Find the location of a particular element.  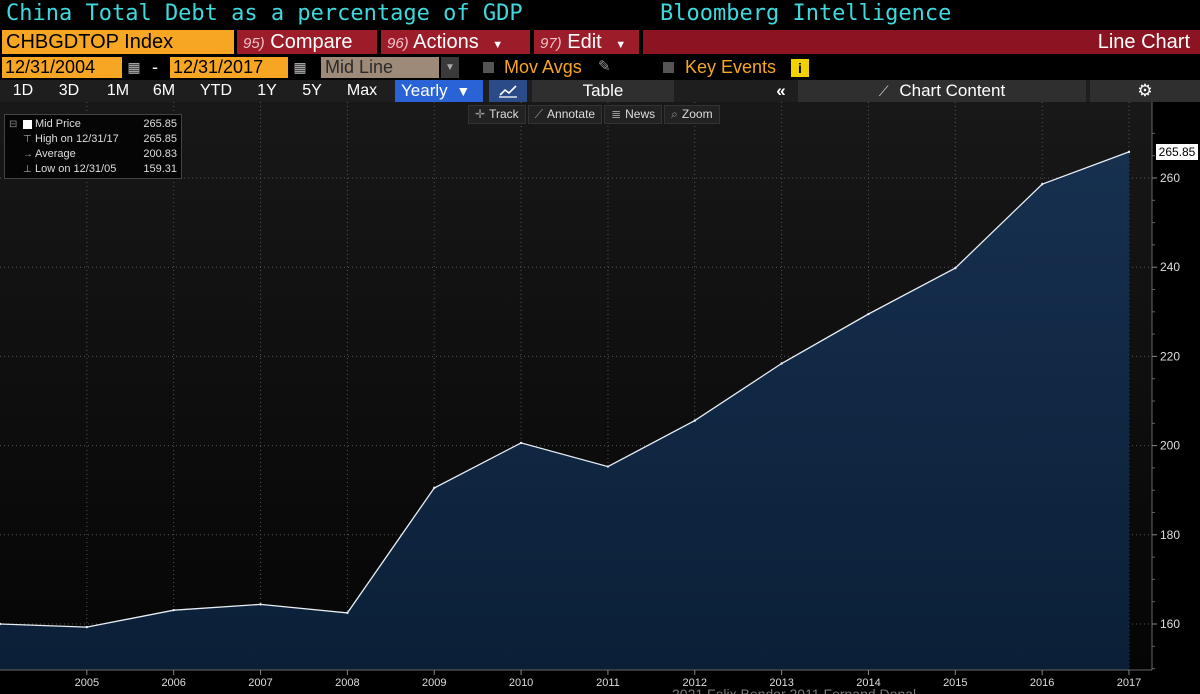

key-events-label: Key Events is located at coordinates (731, 67).